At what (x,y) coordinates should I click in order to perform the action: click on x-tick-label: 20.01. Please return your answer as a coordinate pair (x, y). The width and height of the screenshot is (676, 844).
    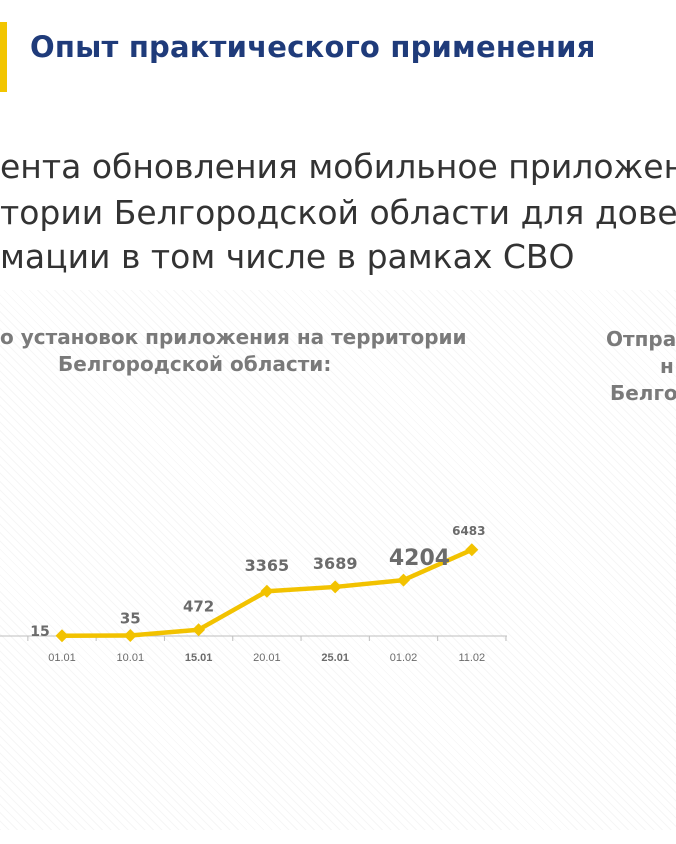
    Looking at the image, I should click on (267, 658).